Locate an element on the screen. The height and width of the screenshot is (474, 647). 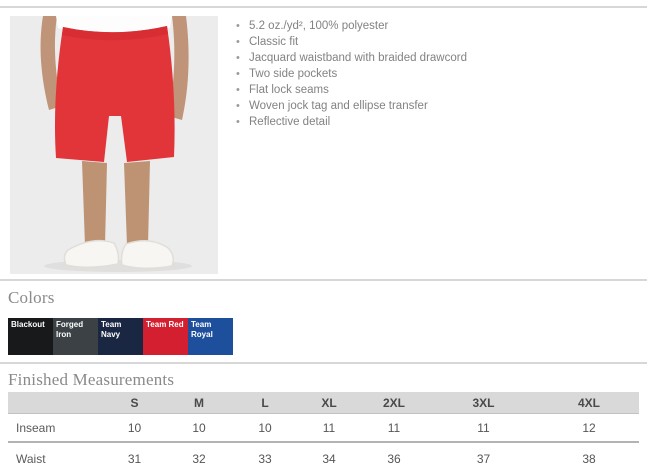
waist-value-2xl: 36 is located at coordinates (394, 457).